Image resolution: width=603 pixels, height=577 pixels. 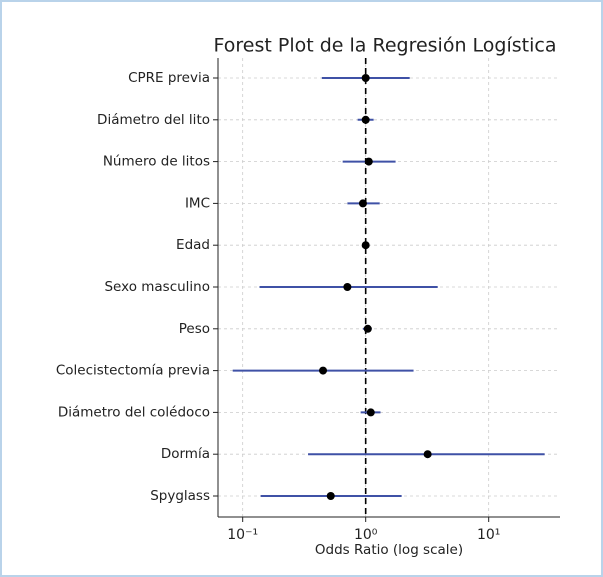 What do you see at coordinates (157, 287) in the screenshot?
I see `y-tick-label: Sexo masculino` at bounding box center [157, 287].